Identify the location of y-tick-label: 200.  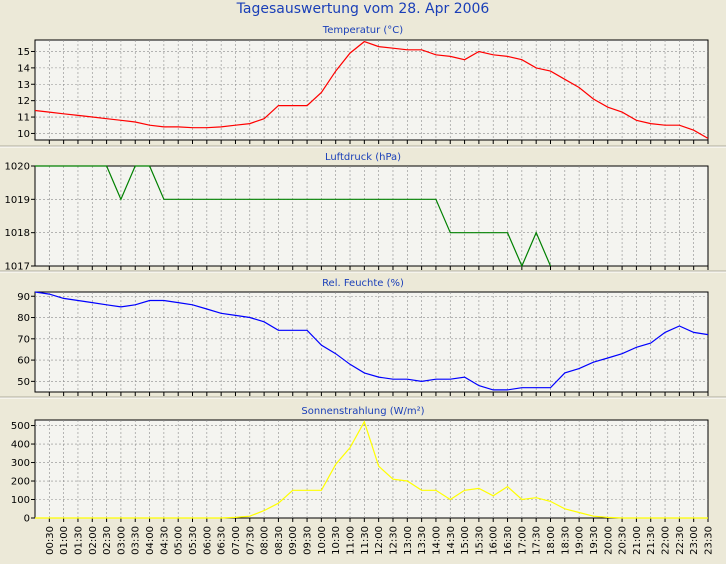
(20, 482).